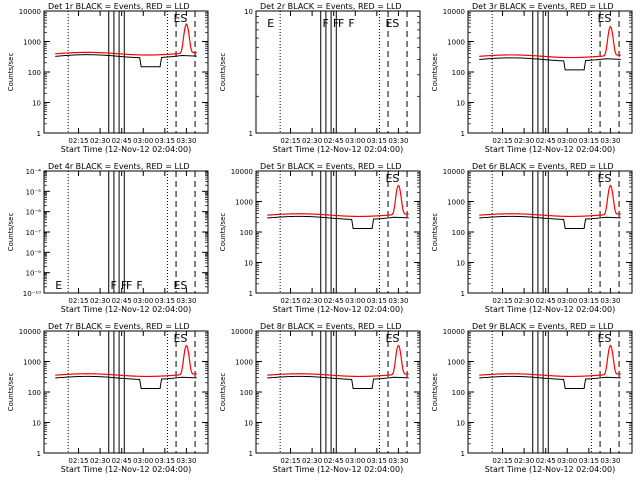 This screenshot has height=480, width=640. I want to click on panel-title: Det 8r BLACK = Events, RED = LLD, so click(331, 326).